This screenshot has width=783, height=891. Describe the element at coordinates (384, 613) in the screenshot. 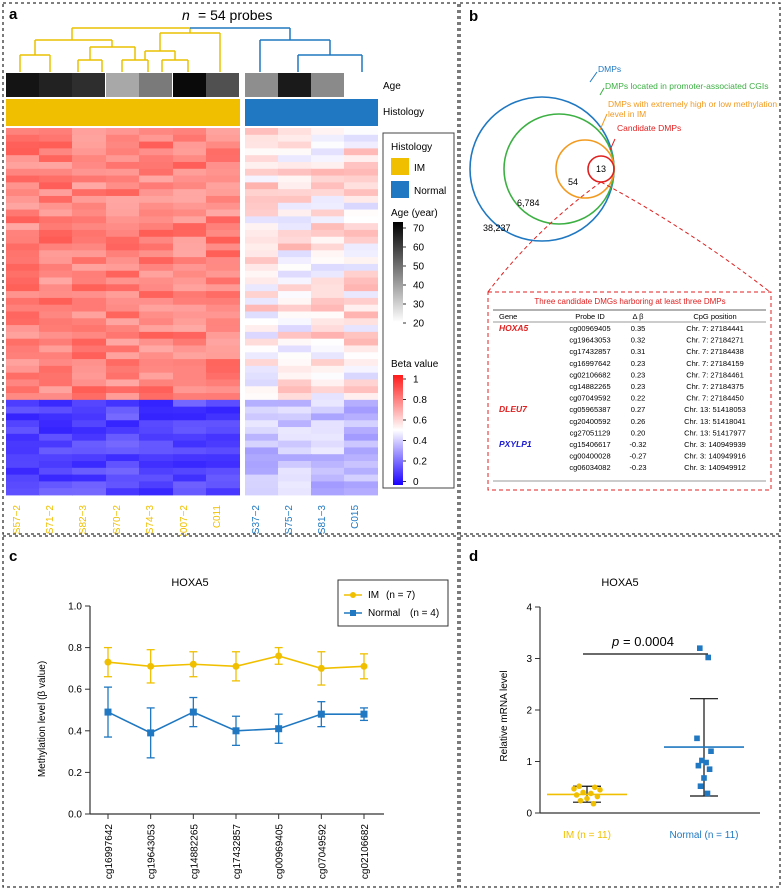

I see `legend-c-normal-name: Normal` at that location.